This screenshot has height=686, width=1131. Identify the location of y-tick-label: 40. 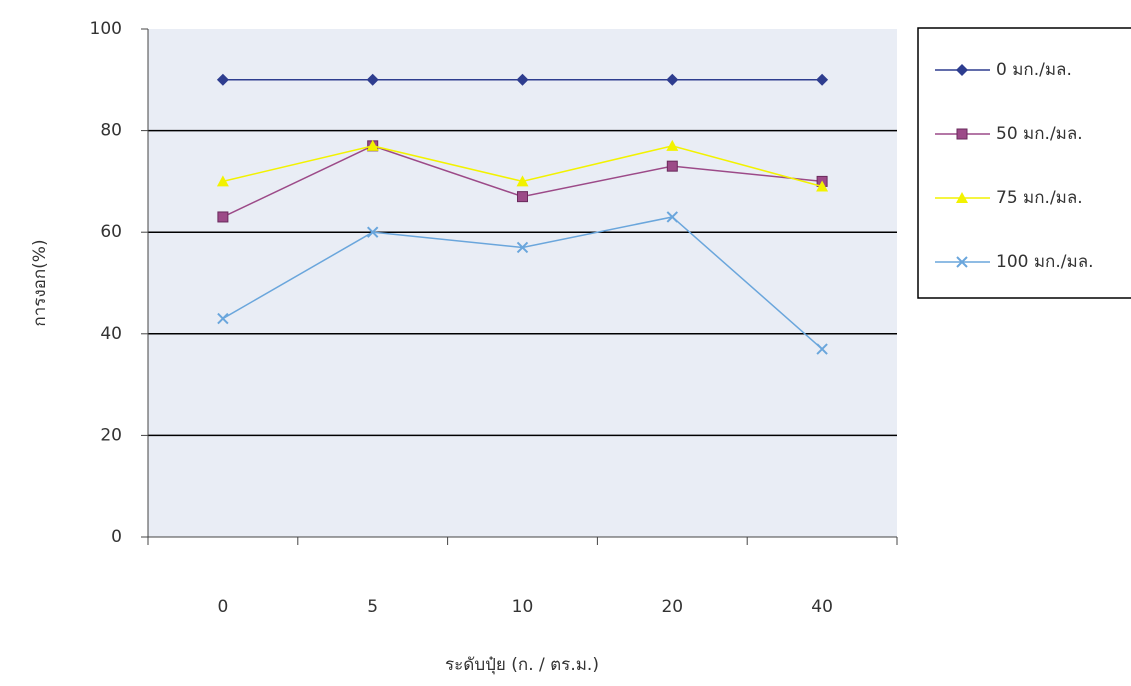
(111, 334).